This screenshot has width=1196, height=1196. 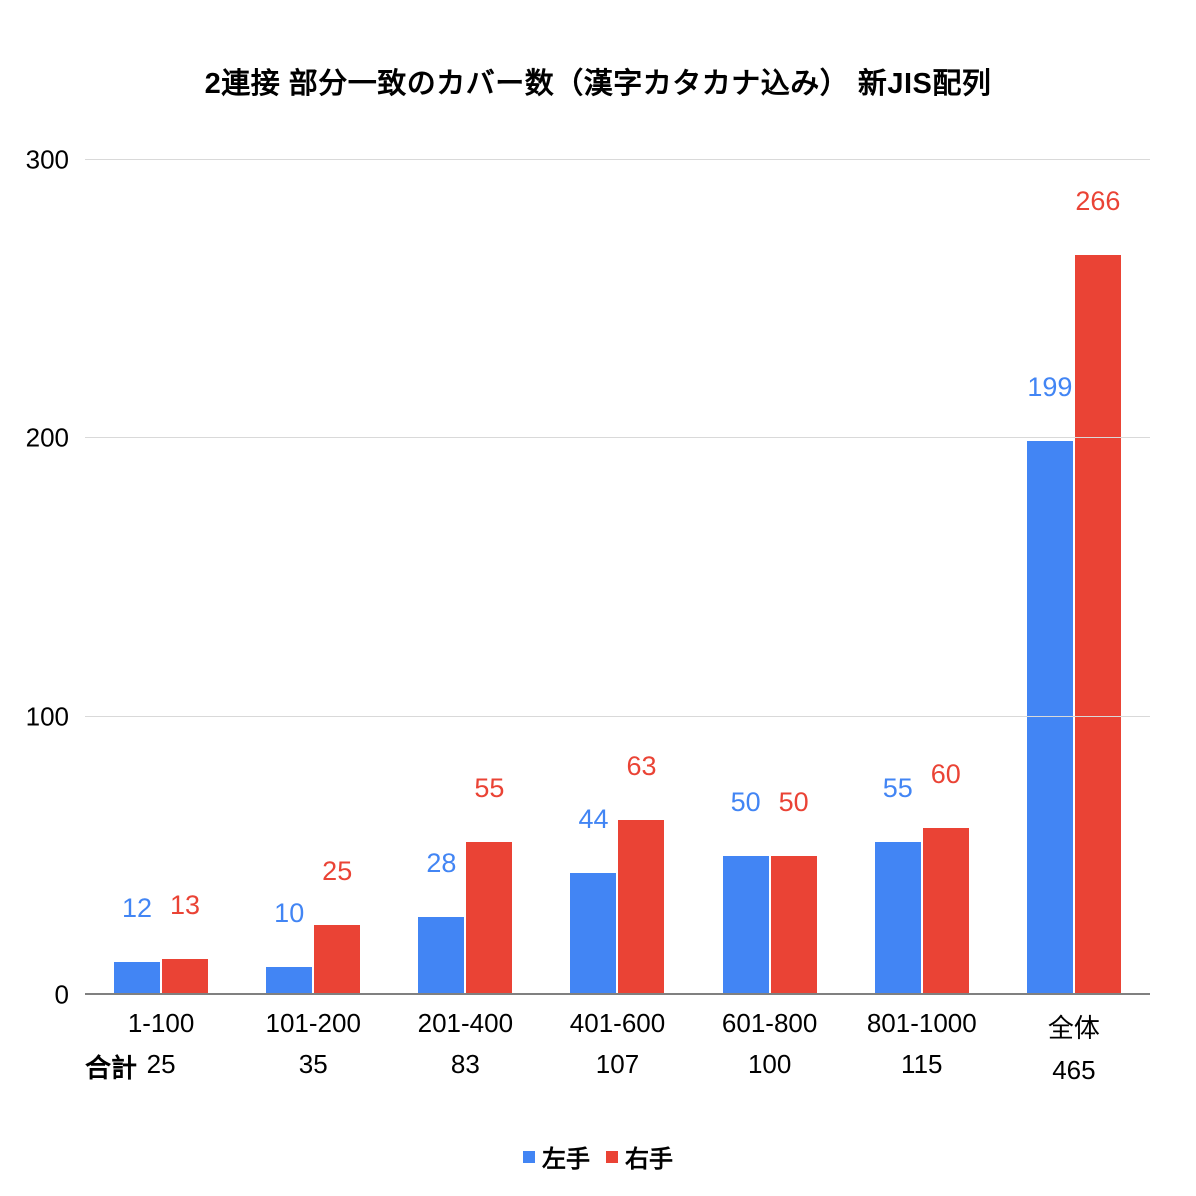 I want to click on total-value-label: 25, so click(x=161, y=1064).